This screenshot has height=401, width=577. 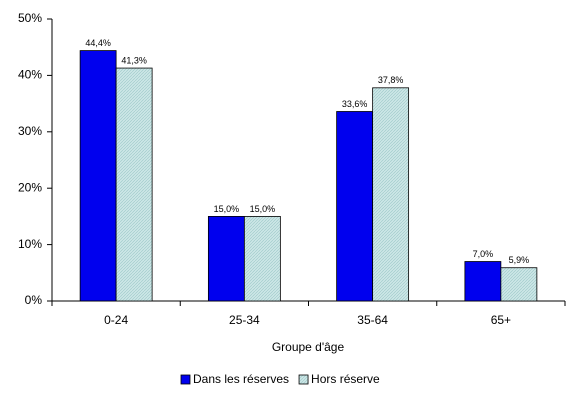 What do you see at coordinates (34, 300) in the screenshot?
I see `y-tick-label: 0%` at bounding box center [34, 300].